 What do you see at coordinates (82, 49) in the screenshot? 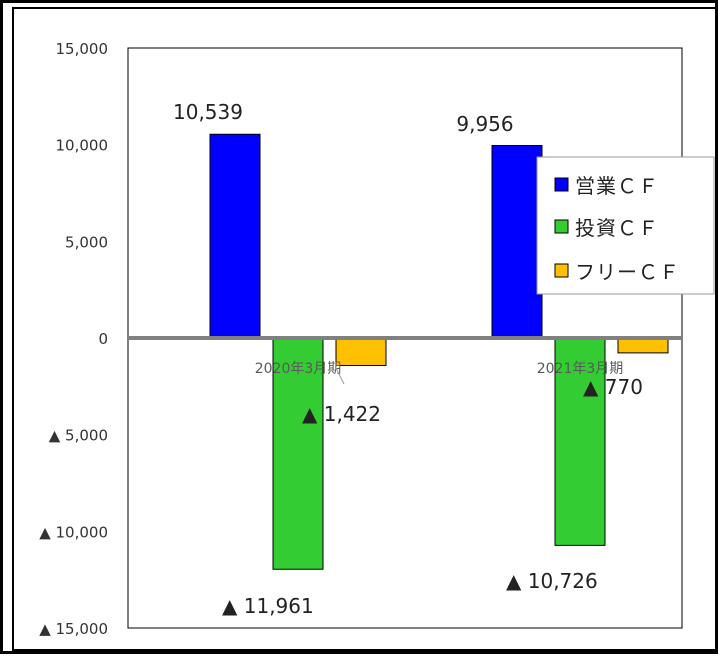
I see `y-tick-label: 15,000` at bounding box center [82, 49].